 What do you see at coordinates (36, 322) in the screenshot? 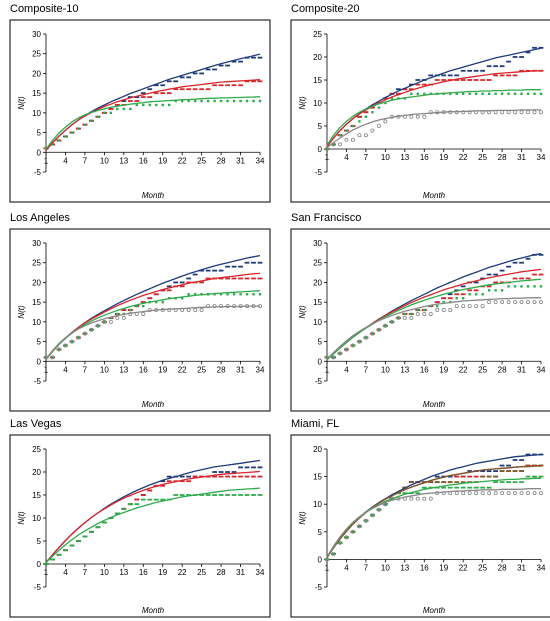
I see `y-tick-label: 10` at bounding box center [36, 322].